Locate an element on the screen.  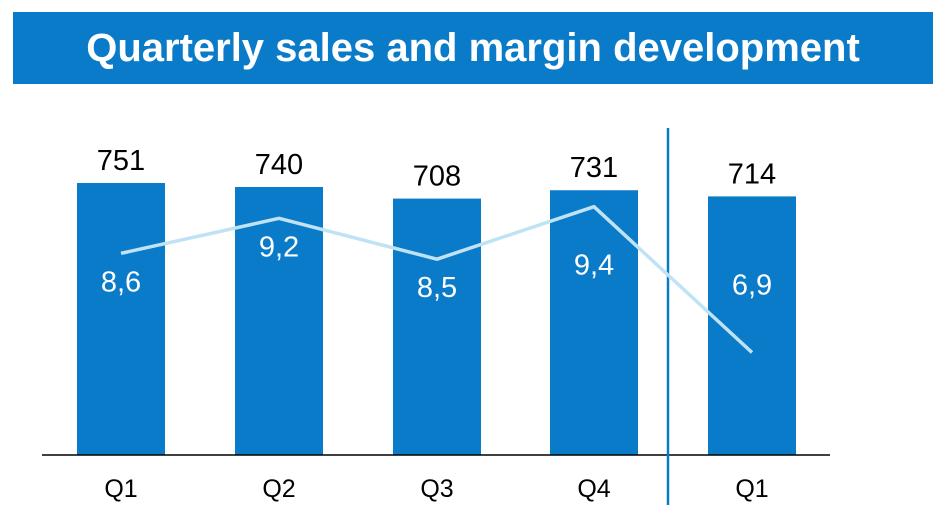
bar-value-label: 714 is located at coordinates (752, 174).